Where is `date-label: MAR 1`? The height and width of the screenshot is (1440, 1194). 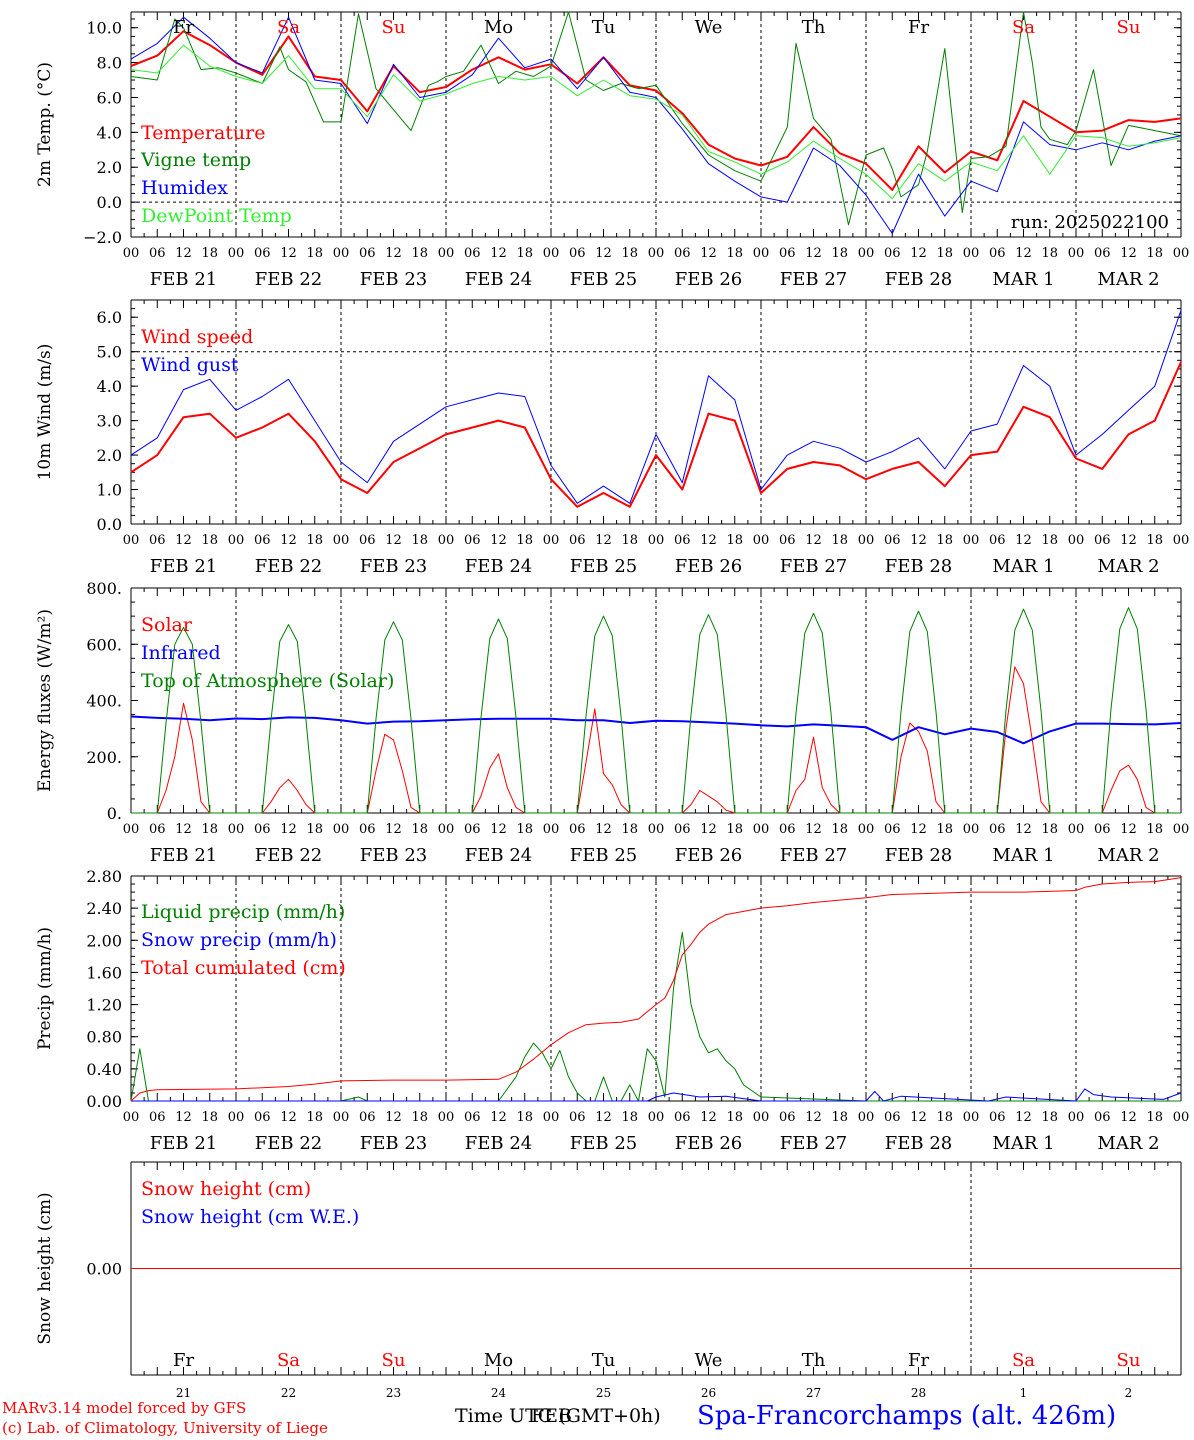
date-label: MAR 1 is located at coordinates (1023, 855).